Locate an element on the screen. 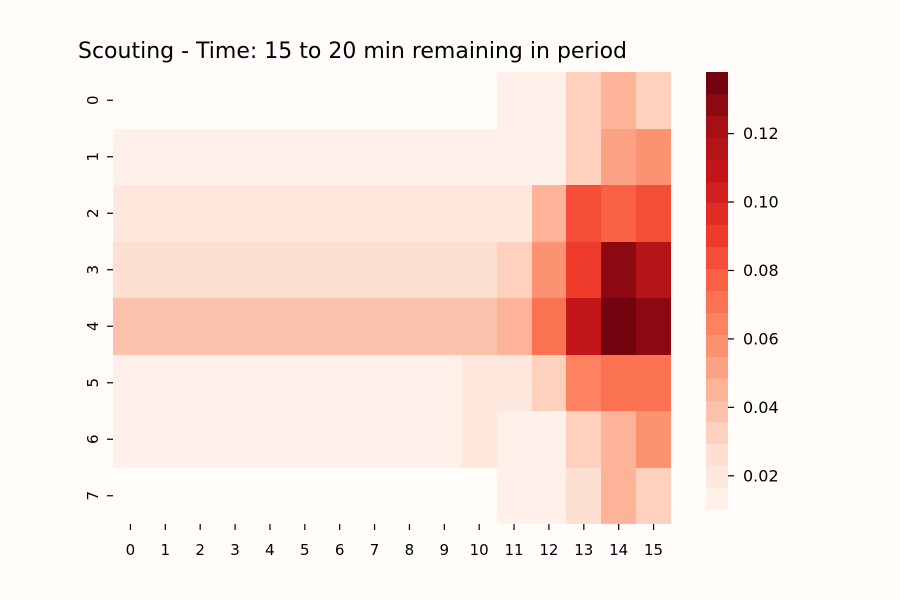 This screenshot has width=900, height=600. x-tick-label: 5 is located at coordinates (305, 550).